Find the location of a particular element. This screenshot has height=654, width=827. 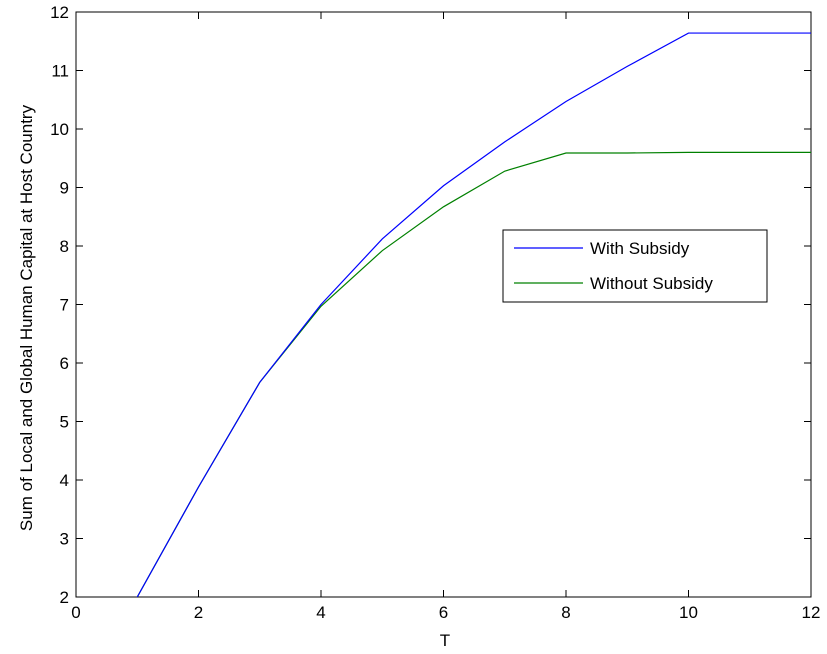

y-tick-label: 10 is located at coordinates (59, 129).